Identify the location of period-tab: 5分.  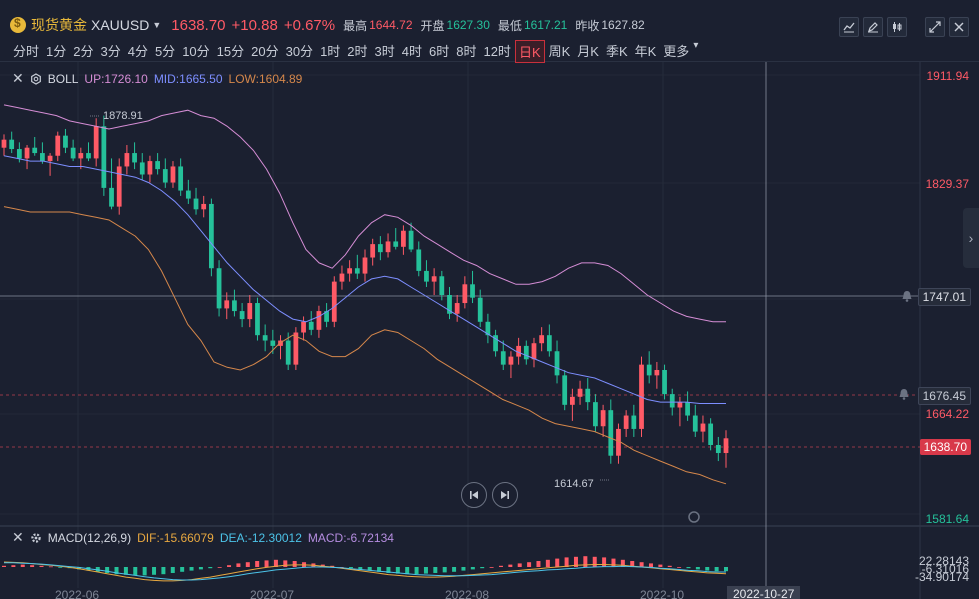
(165, 51).